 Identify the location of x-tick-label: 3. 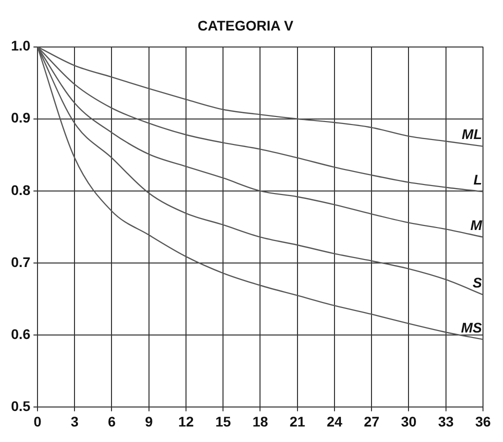
(74, 421).